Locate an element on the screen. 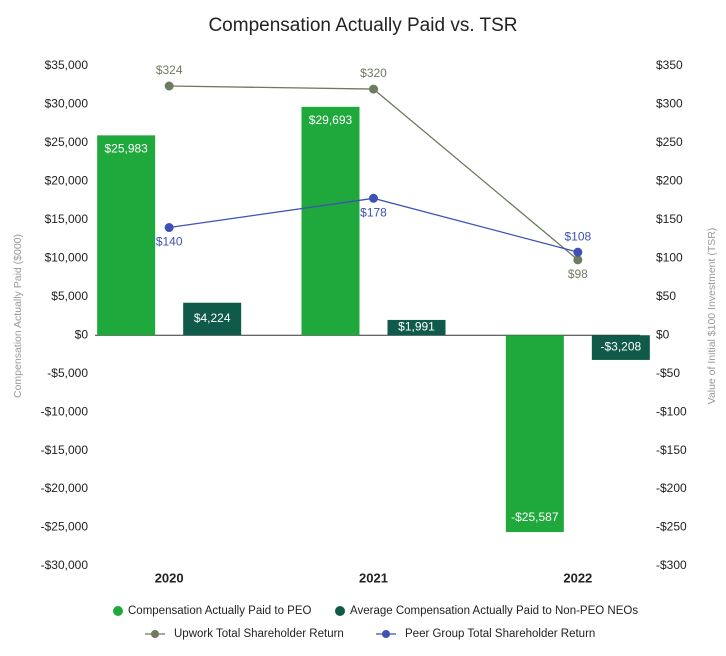 This screenshot has width=726, height=656. y-tick-label: $20,000 is located at coordinates (67, 181).